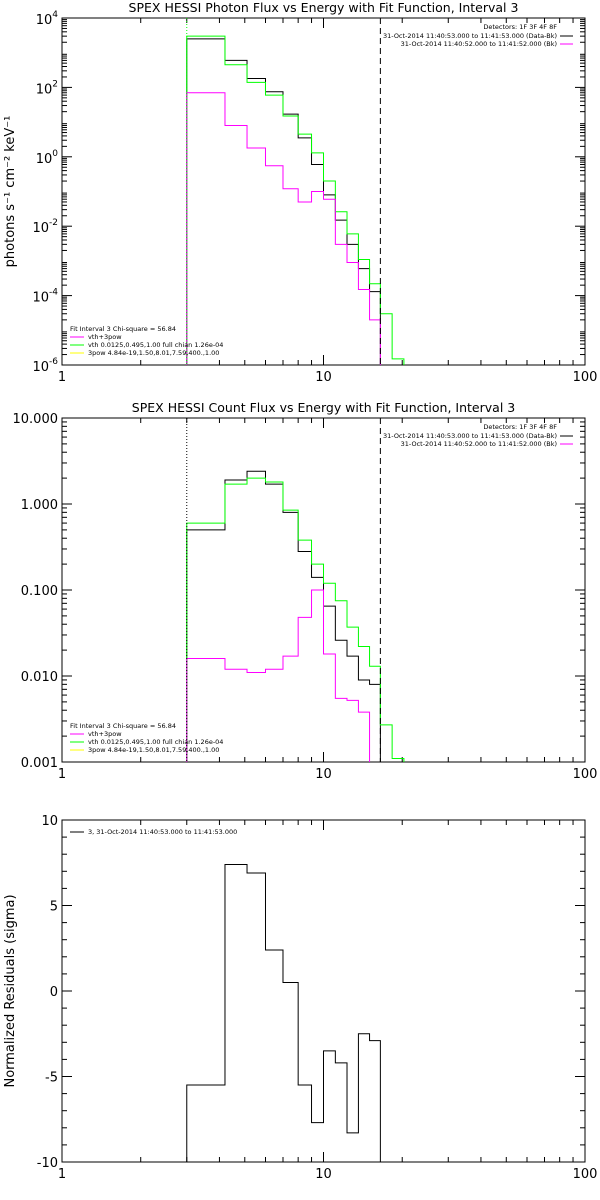 The width and height of the screenshot is (600, 1200). I want to click on y-tick-label: 10⁻⁶, so click(45, 366).